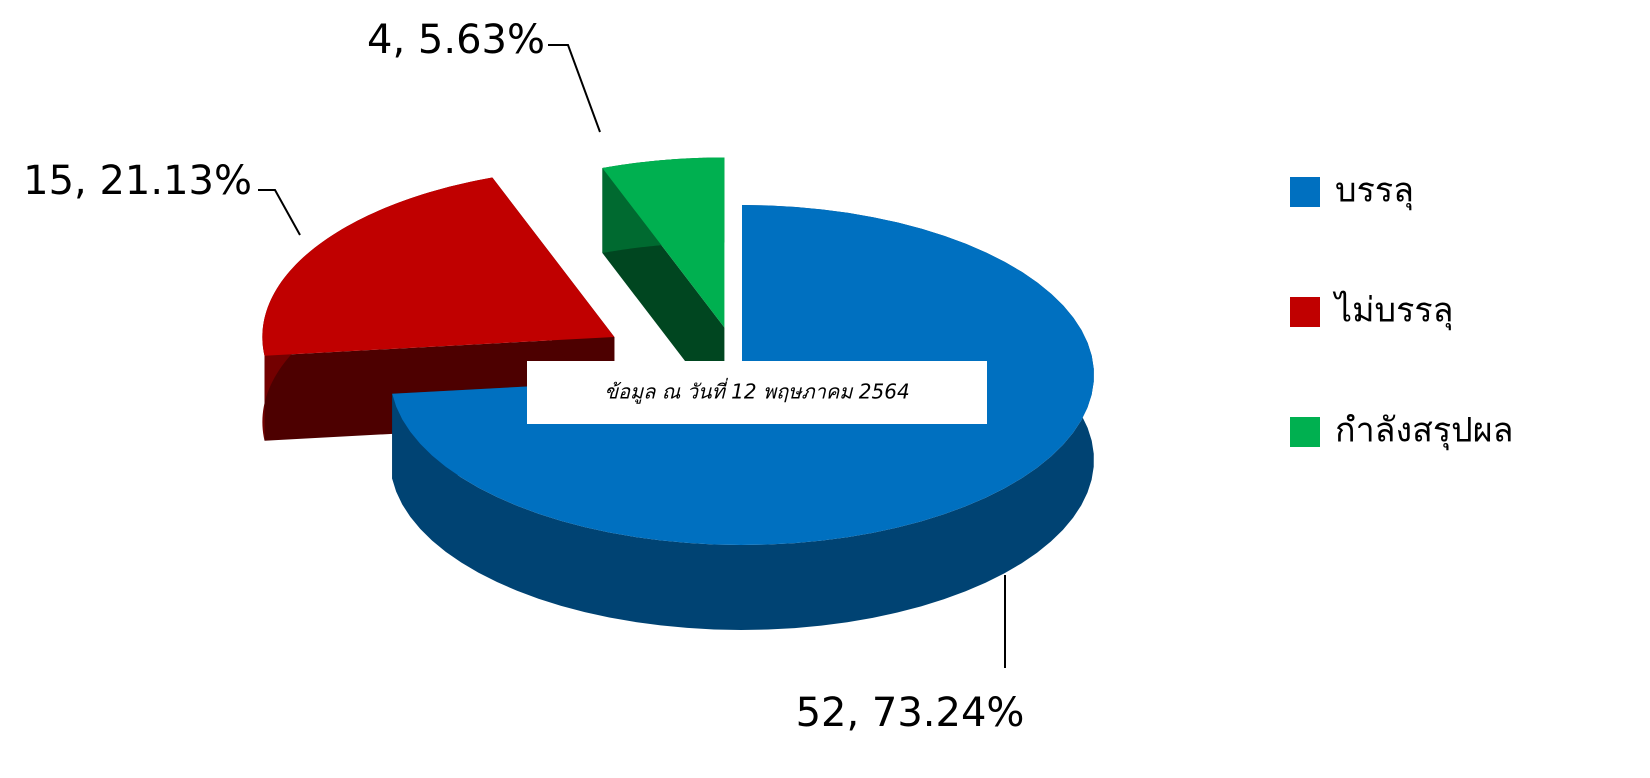 Image resolution: width=1650 pixels, height=778 pixels. What do you see at coordinates (910, 713) in the screenshot?
I see `data-label: 52, 73.24%` at bounding box center [910, 713].